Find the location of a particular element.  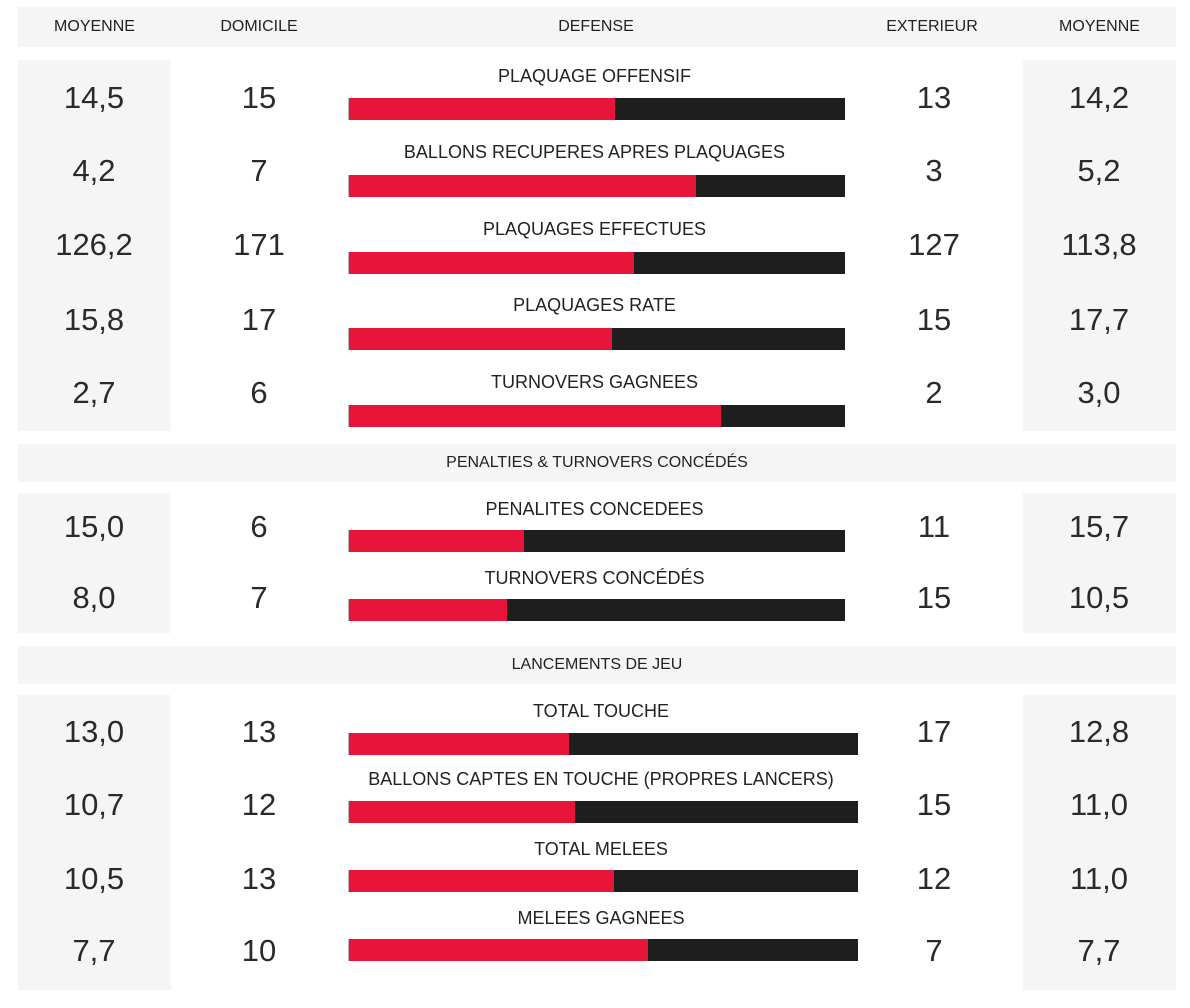

moyenne-home-panel-defense is located at coordinates (94, 245).